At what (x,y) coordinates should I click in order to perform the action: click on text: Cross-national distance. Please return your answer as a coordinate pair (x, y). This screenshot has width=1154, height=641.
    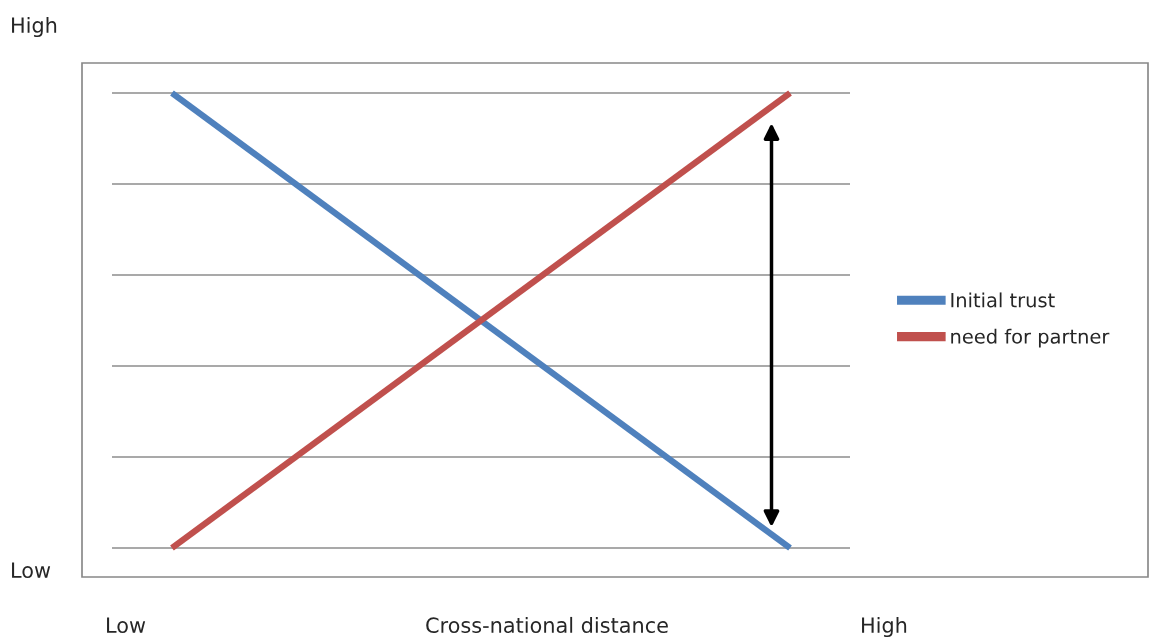
    Looking at the image, I should click on (547, 625).